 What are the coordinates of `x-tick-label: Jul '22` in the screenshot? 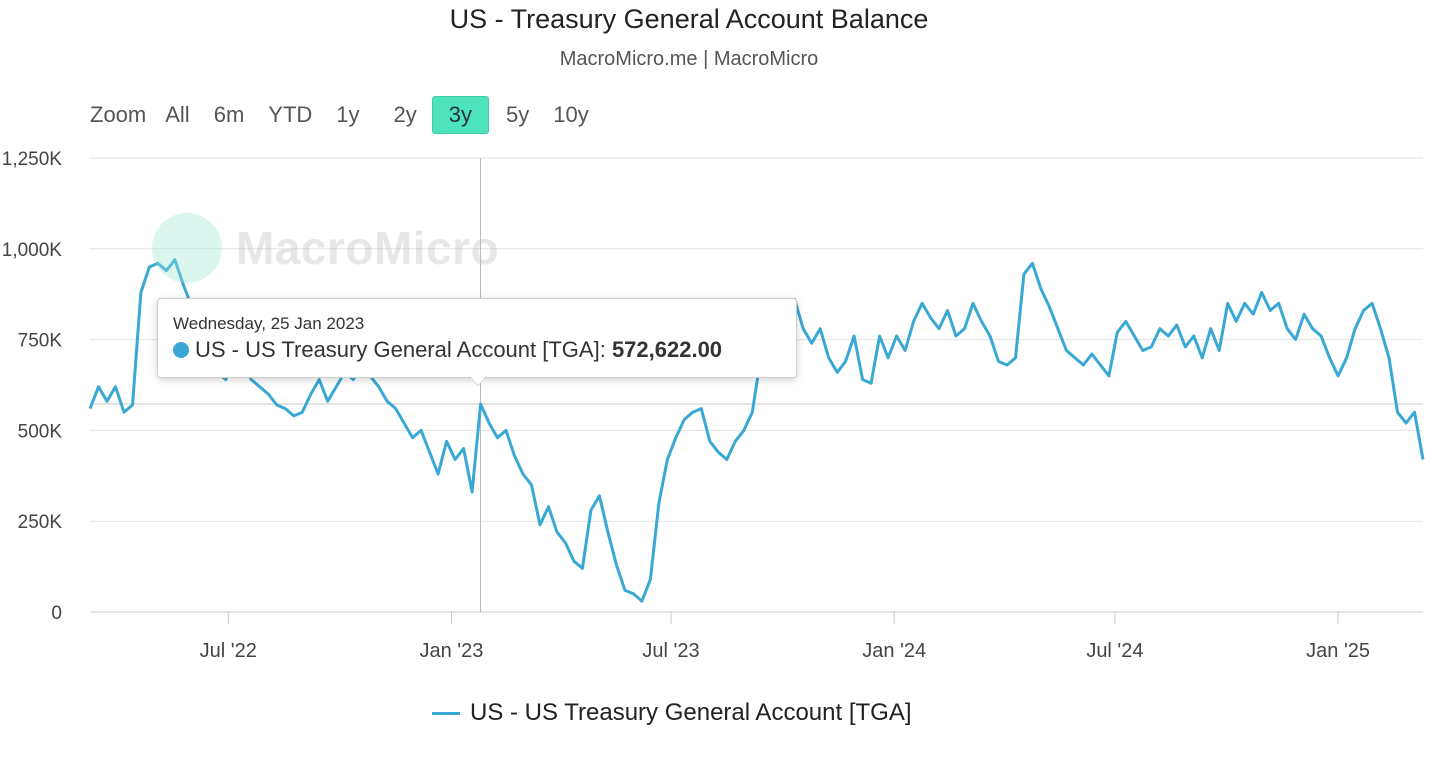 It's located at (228, 651).